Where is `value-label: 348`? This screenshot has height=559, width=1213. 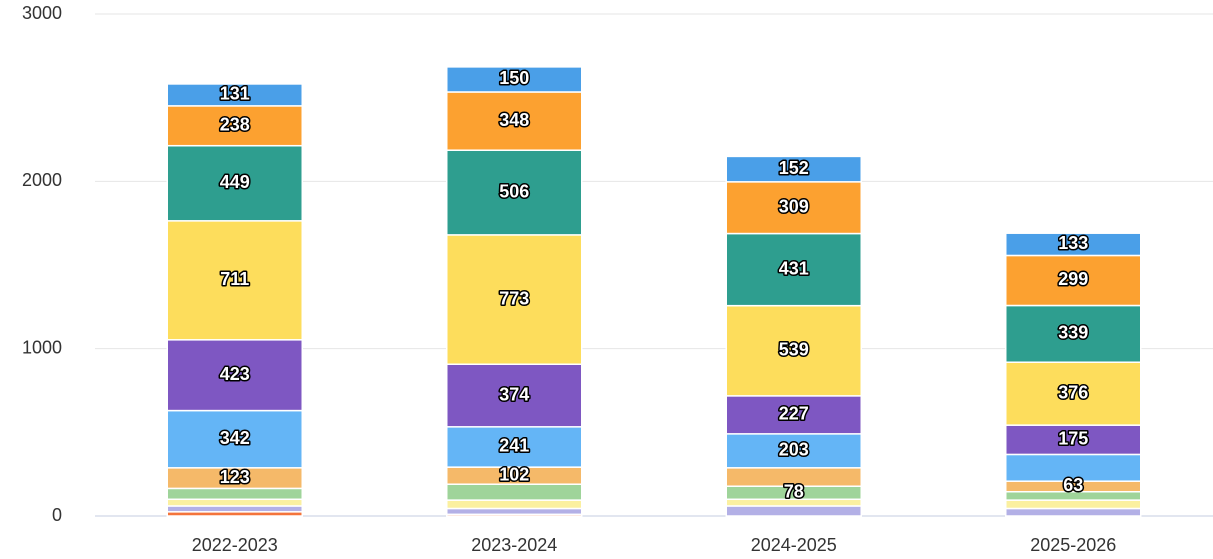
value-label: 348 is located at coordinates (514, 120).